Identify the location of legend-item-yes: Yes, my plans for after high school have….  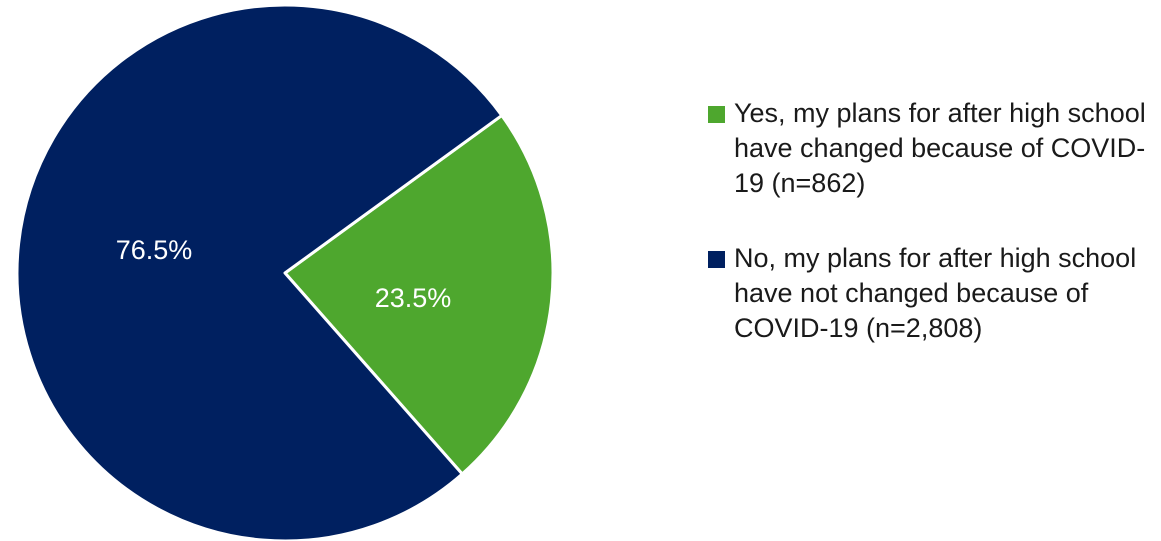
(931, 148).